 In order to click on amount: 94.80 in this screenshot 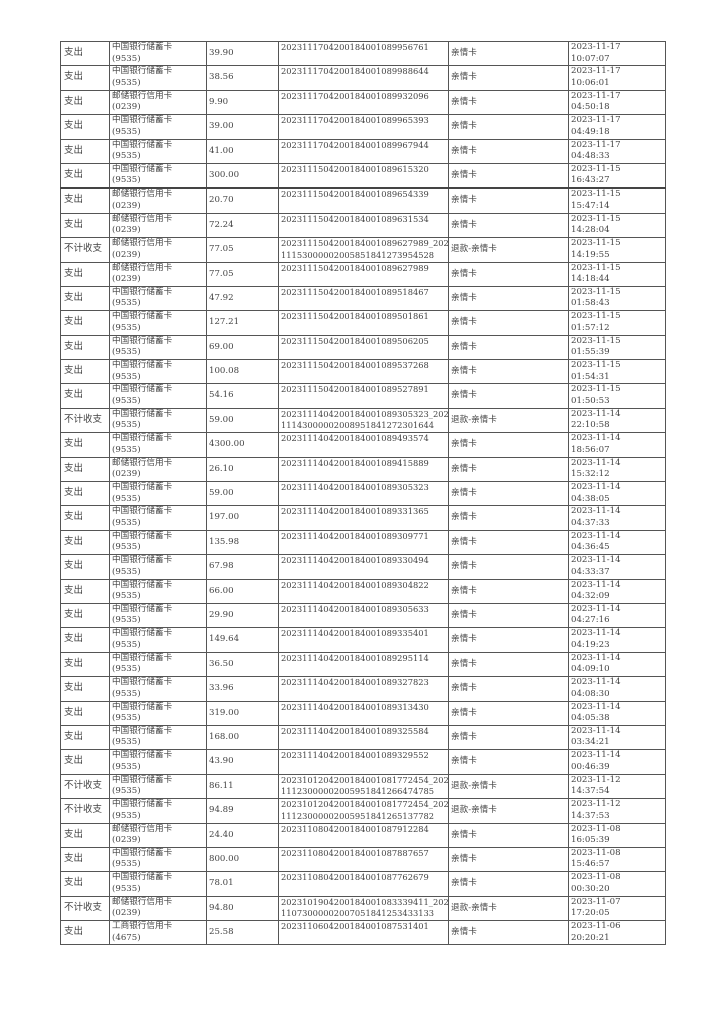, I will do `click(242, 908)`.